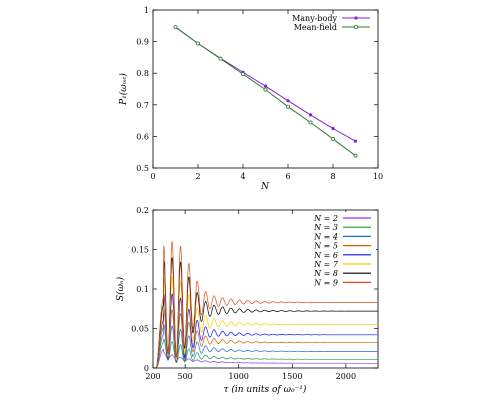  What do you see at coordinates (378, 176) in the screenshot?
I see `top-x-tick-label: 10` at bounding box center [378, 176].